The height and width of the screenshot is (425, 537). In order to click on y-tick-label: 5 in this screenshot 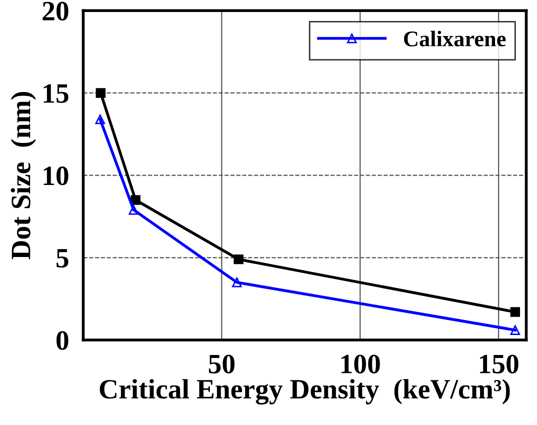, I will do `click(62, 258)`.